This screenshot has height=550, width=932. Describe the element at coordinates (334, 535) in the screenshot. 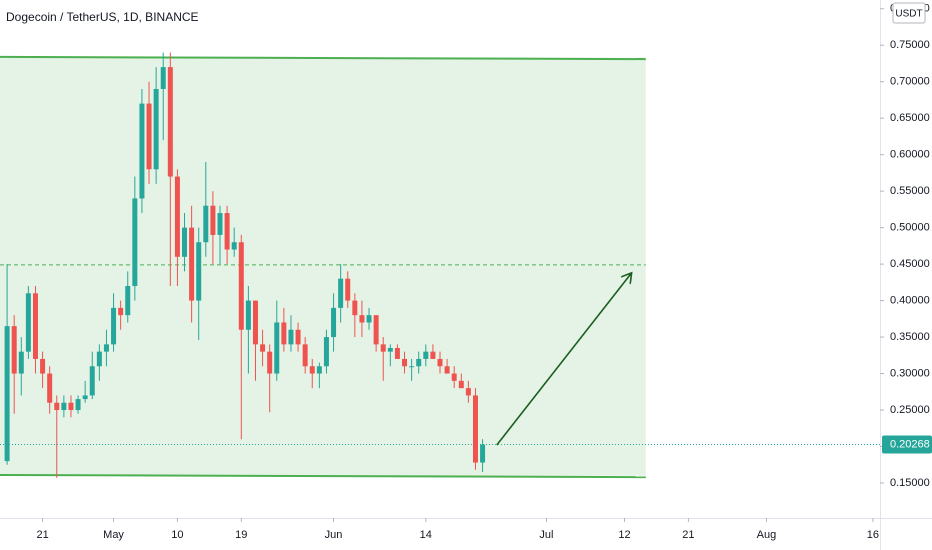

I see `x-tick-label: Jun` at that location.